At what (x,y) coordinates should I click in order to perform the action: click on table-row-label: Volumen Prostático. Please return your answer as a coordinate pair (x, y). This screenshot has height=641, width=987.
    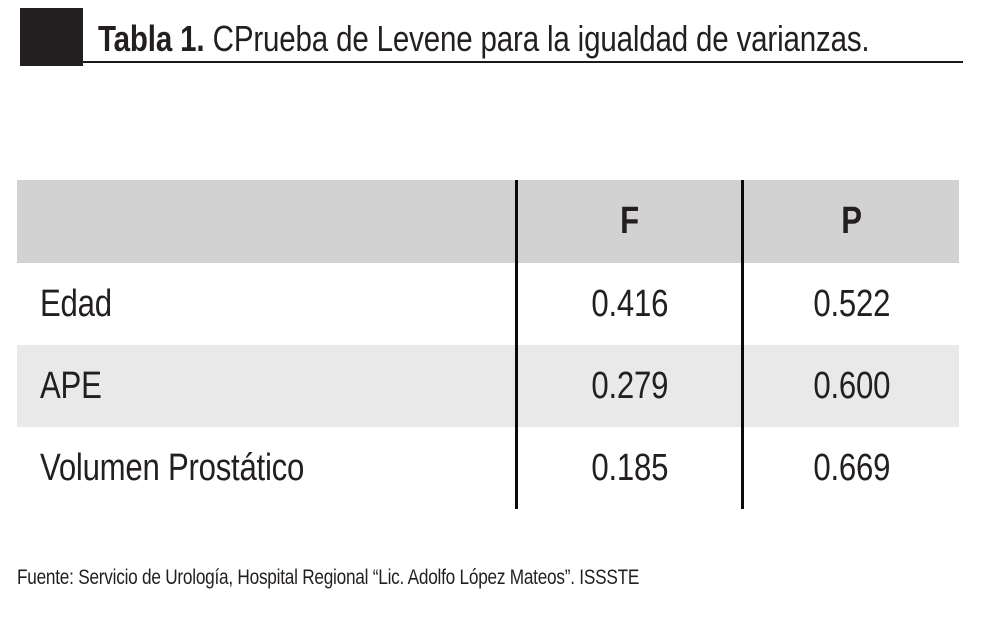
    Looking at the image, I should click on (172, 467).